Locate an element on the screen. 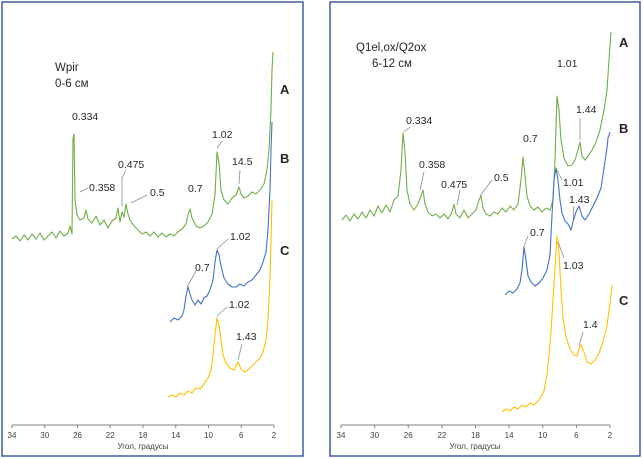 This screenshot has width=643, height=459. panel-right-x-axis: 34 30 26 22 18 14 10 6 2 Угол, градусы is located at coordinates (475, 437).